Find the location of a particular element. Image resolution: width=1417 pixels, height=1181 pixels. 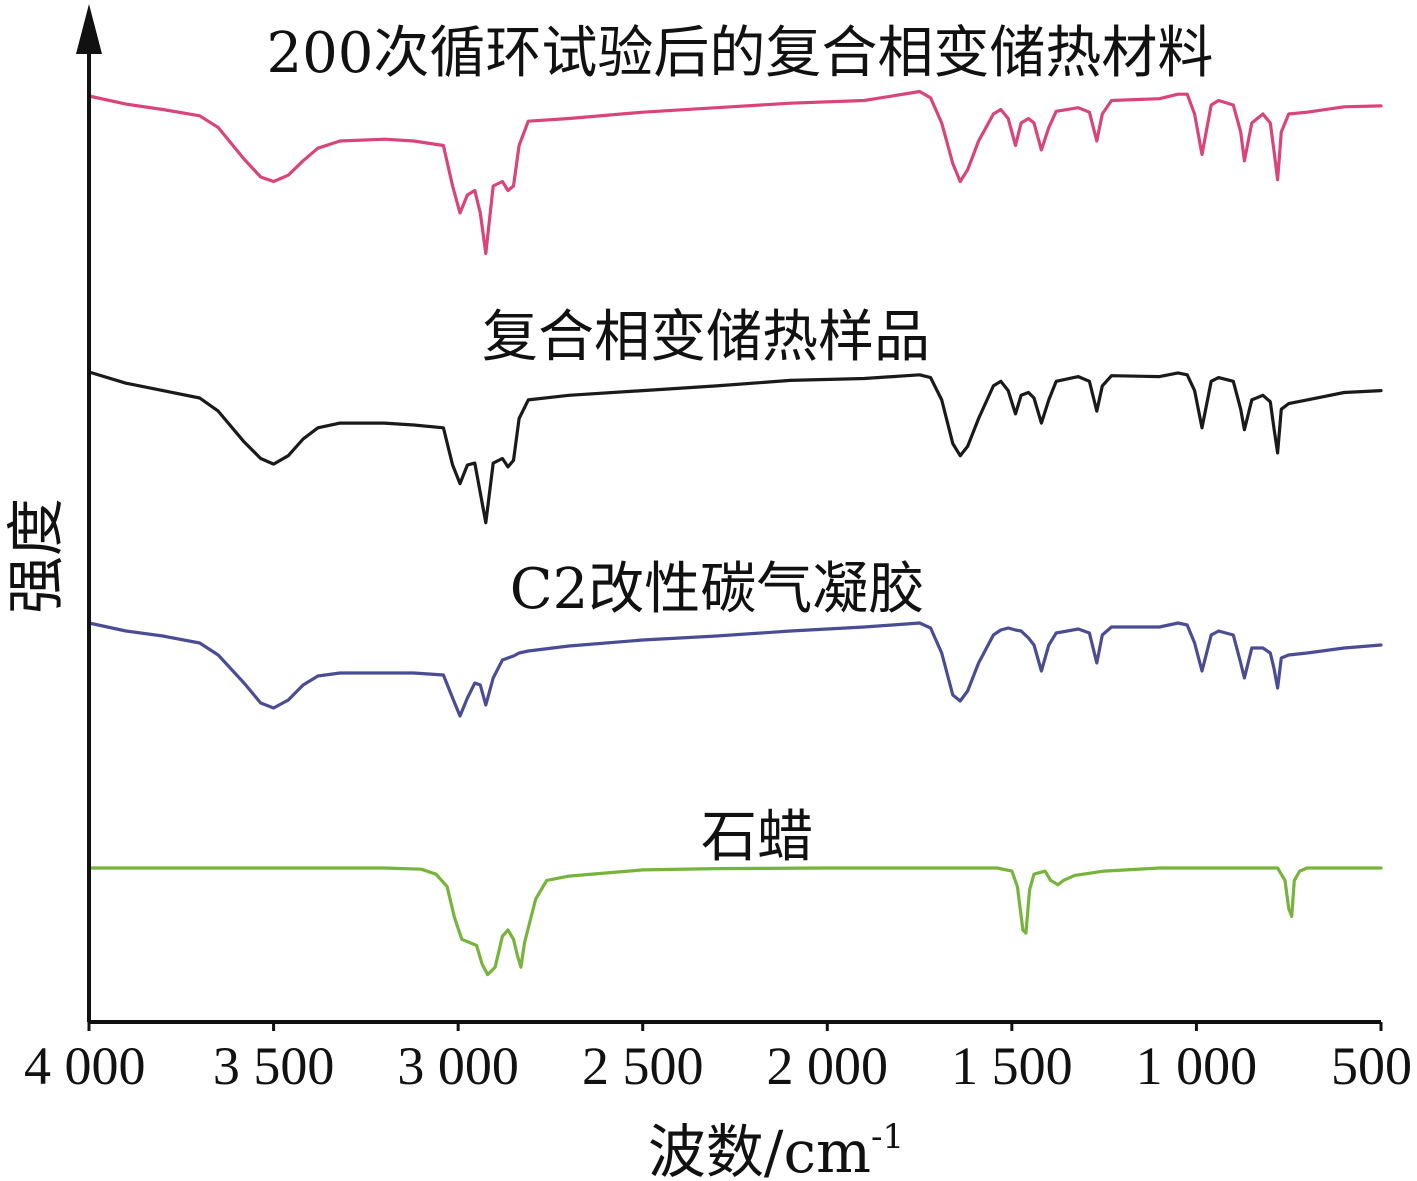

series-label: 石蜡 is located at coordinates (757, 837).